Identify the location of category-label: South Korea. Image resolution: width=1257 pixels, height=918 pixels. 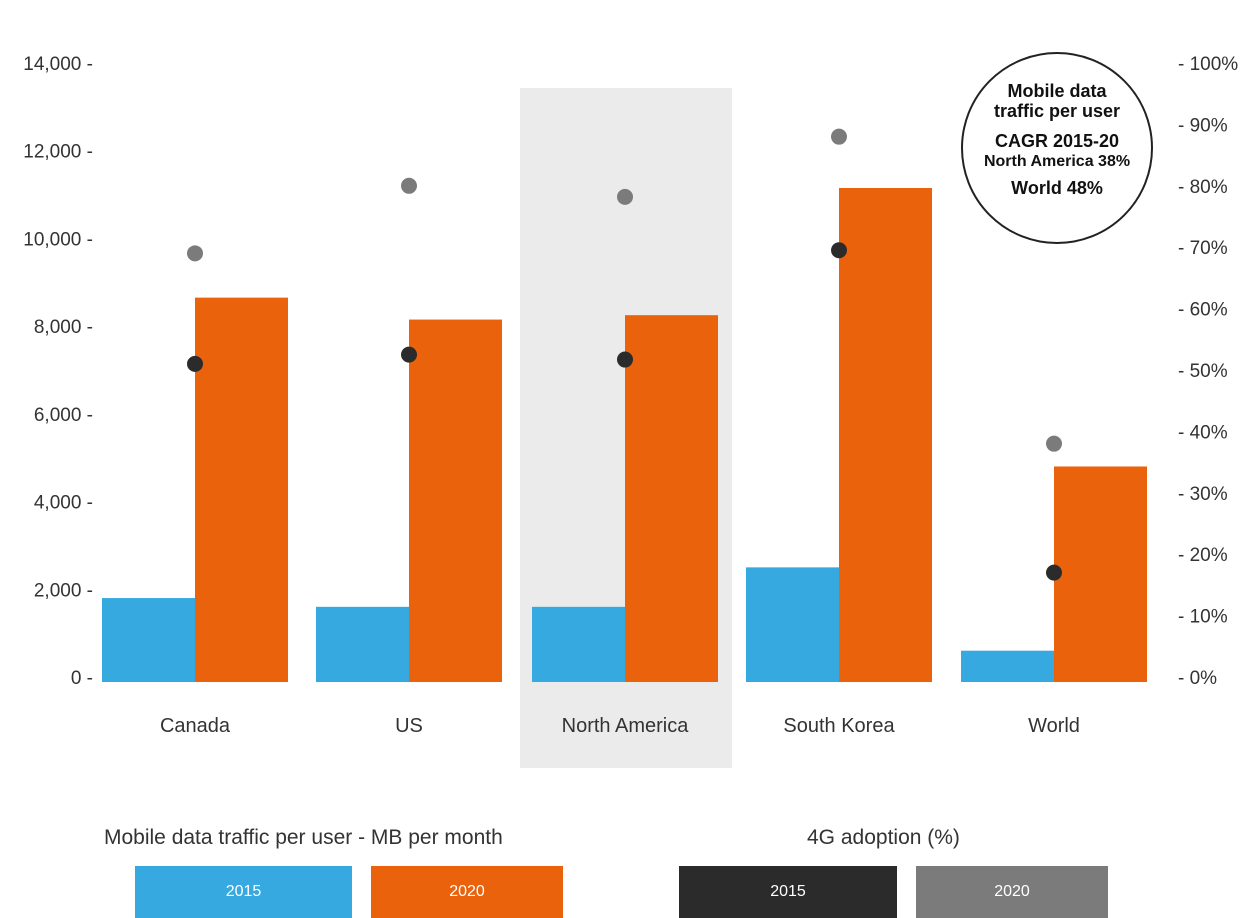
(839, 726).